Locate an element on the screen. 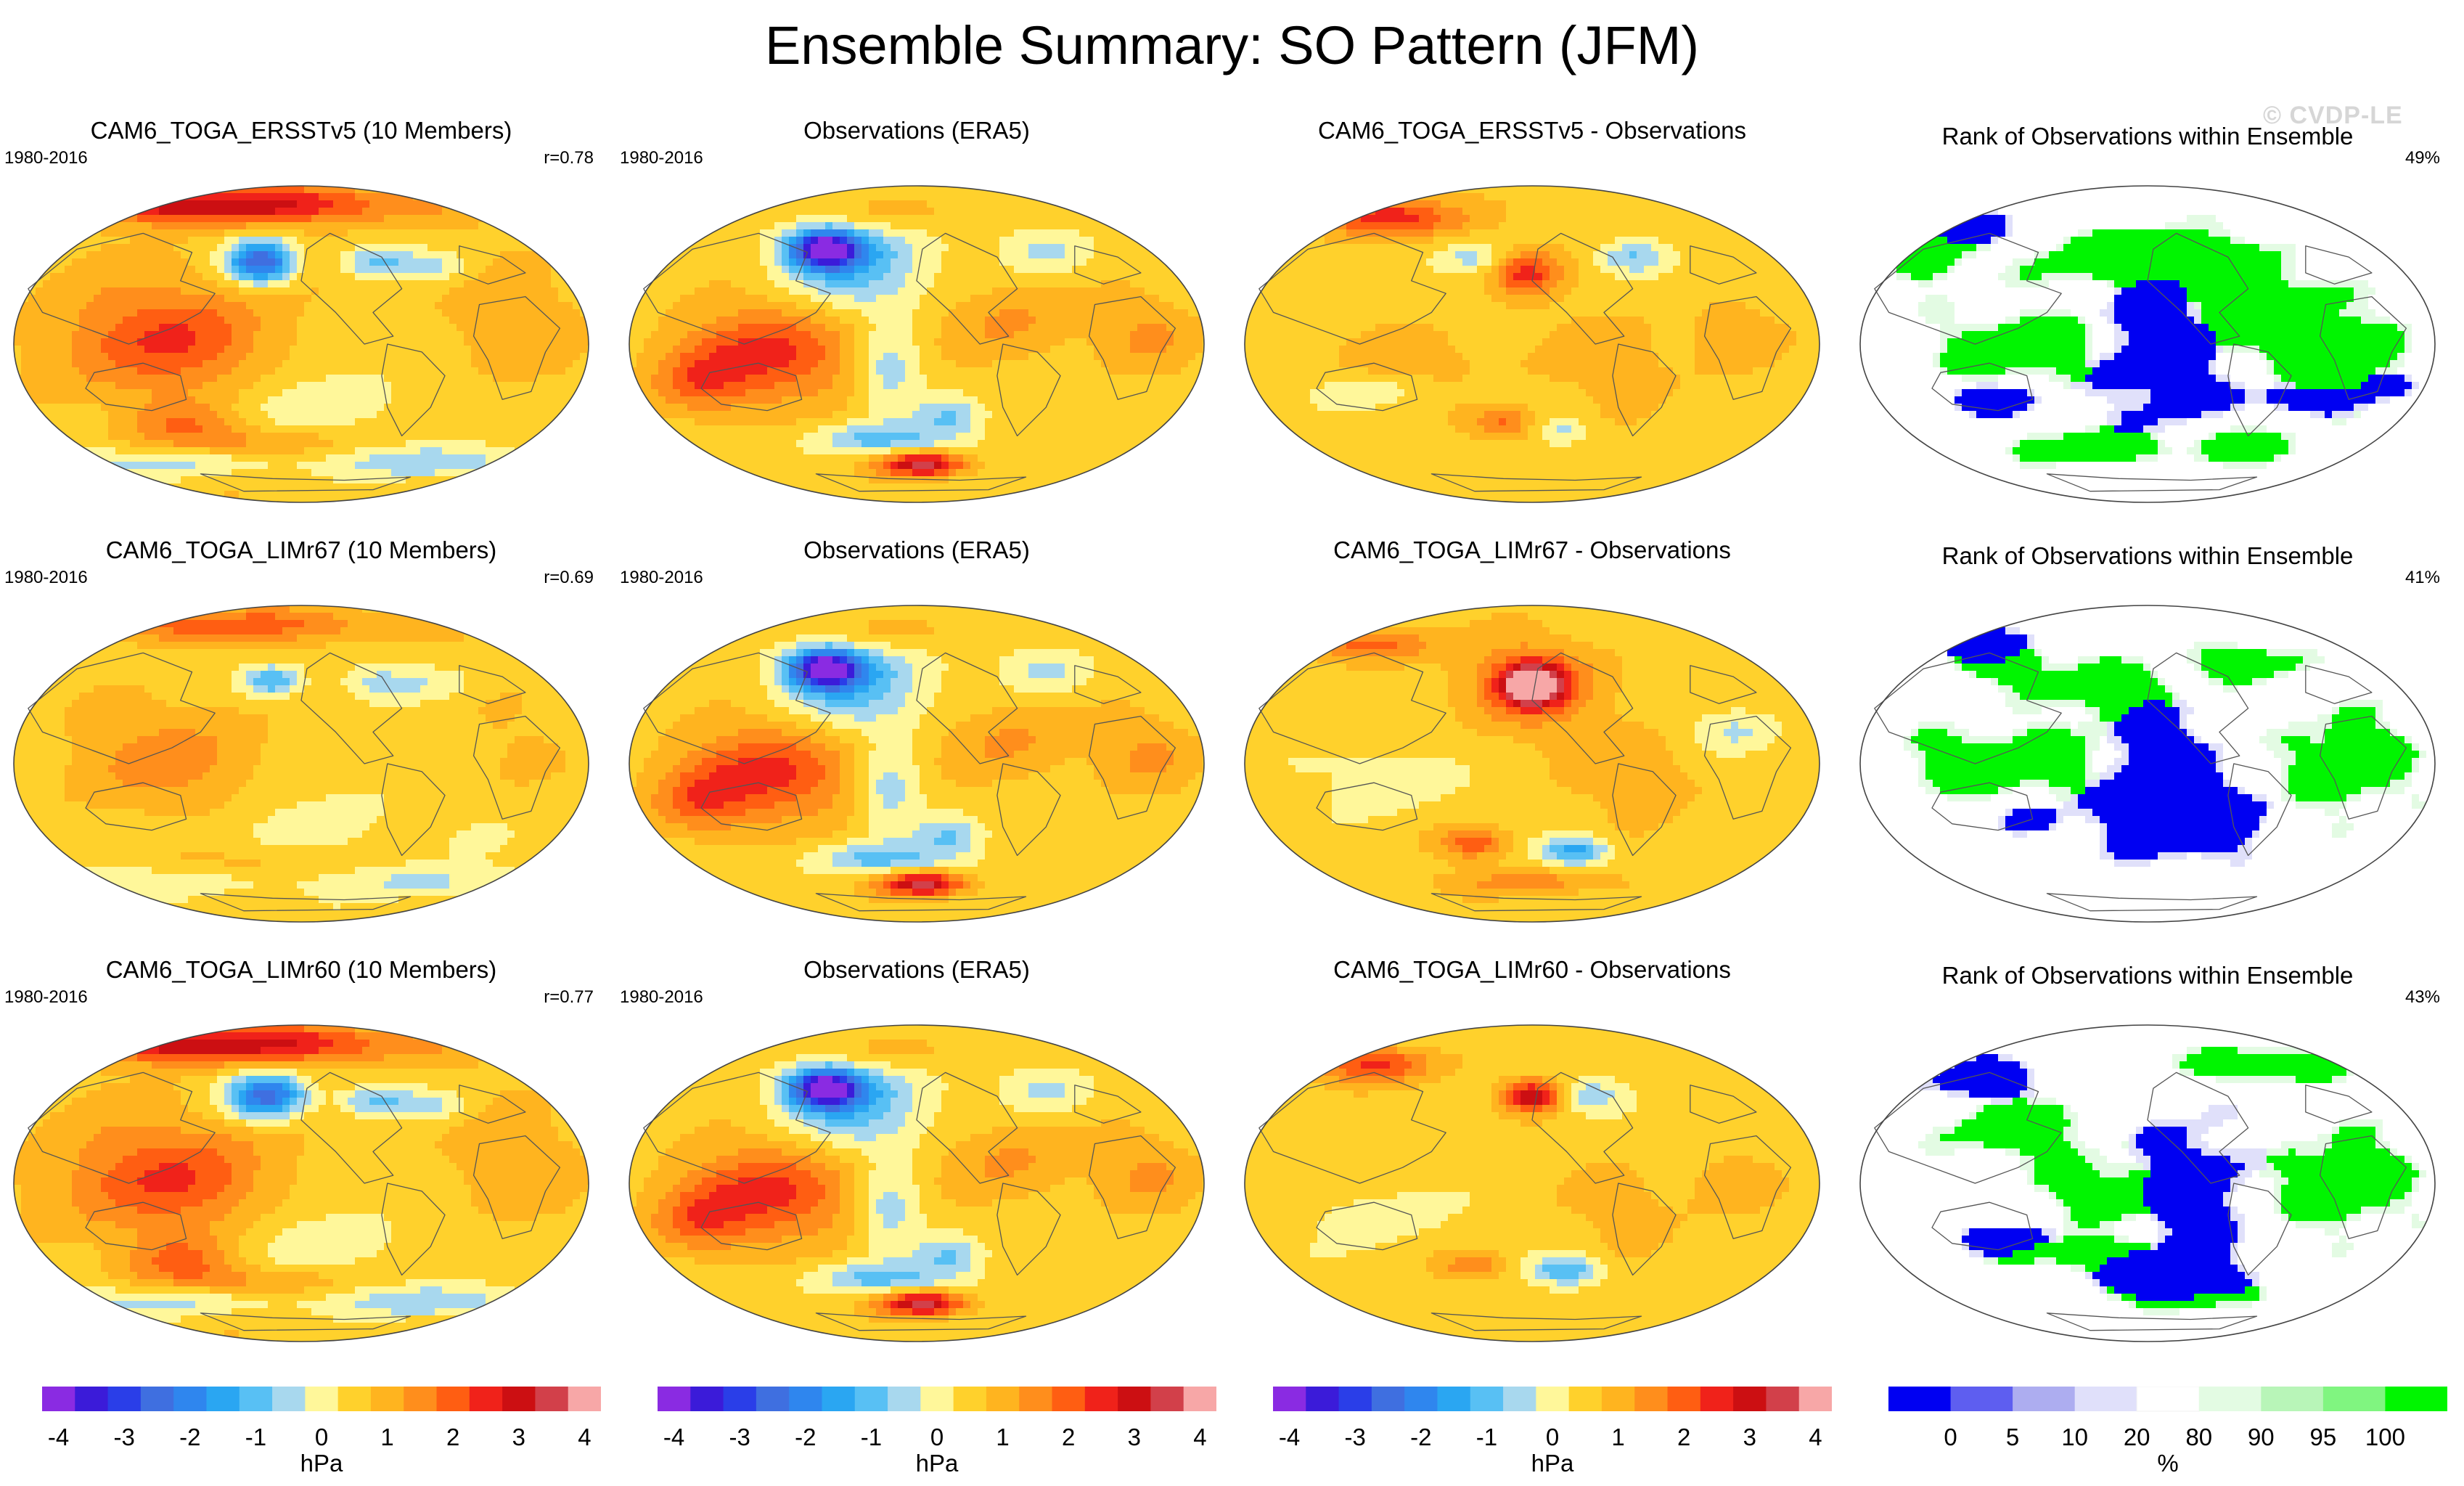 This screenshot has width=2464, height=1486. colorbar-hpa-3: -4 -3 -2 -1 0 1 2 3 4 hPa is located at coordinates (1552, 1432).